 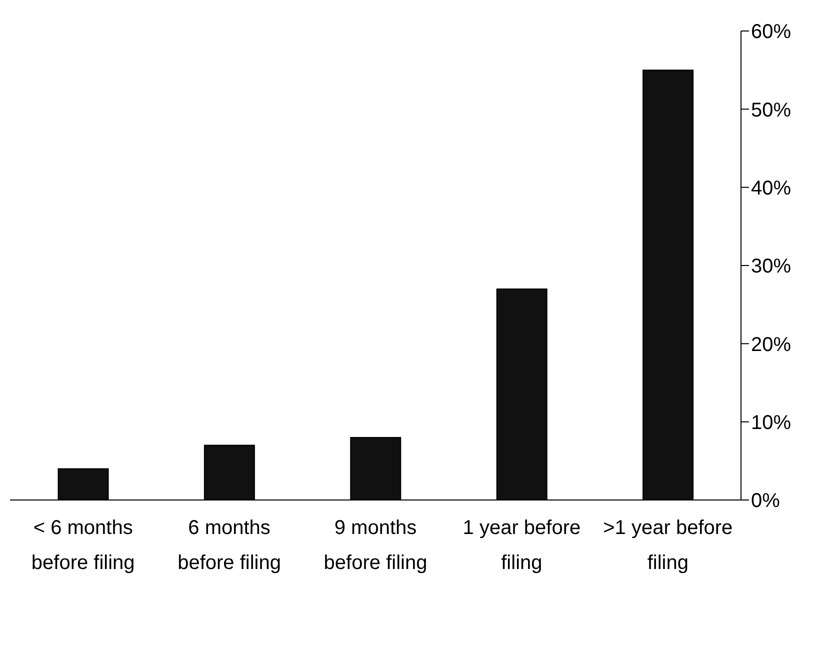 I want to click on x-tick-label: 9 months before filing, so click(x=376, y=545).